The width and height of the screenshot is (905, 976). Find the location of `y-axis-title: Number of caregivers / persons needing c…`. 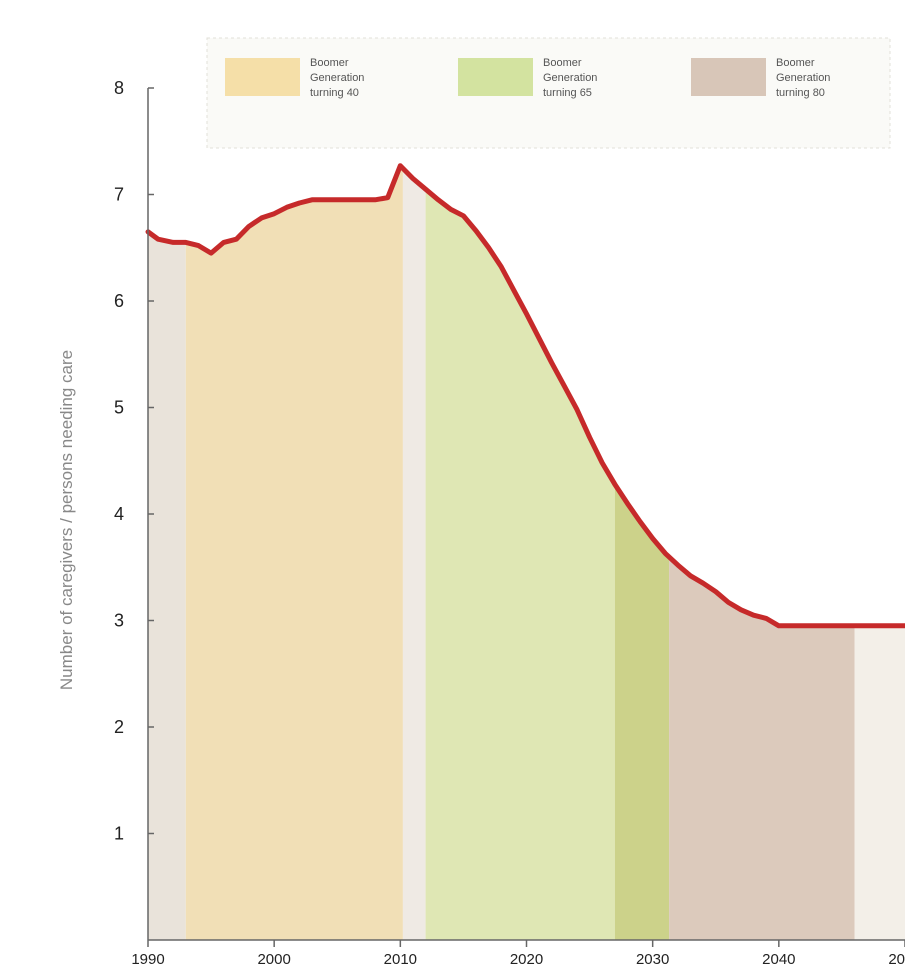

y-axis-title: Number of caregivers / persons needing c… is located at coordinates (66, 520).